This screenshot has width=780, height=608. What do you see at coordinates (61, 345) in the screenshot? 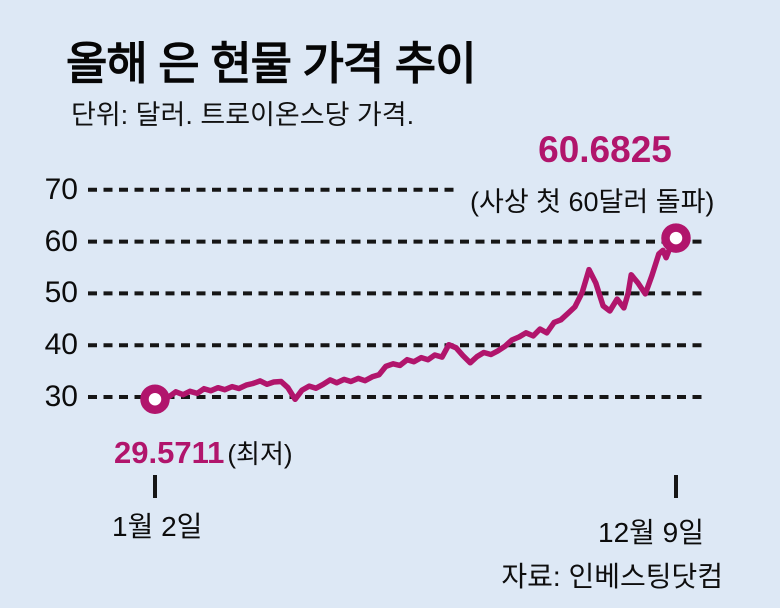
I see `y-axis-tick-label-40: 40` at bounding box center [61, 345].